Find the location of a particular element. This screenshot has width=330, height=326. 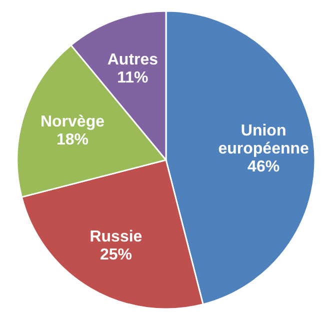

slice-label: Union européenne is located at coordinates (264, 140).